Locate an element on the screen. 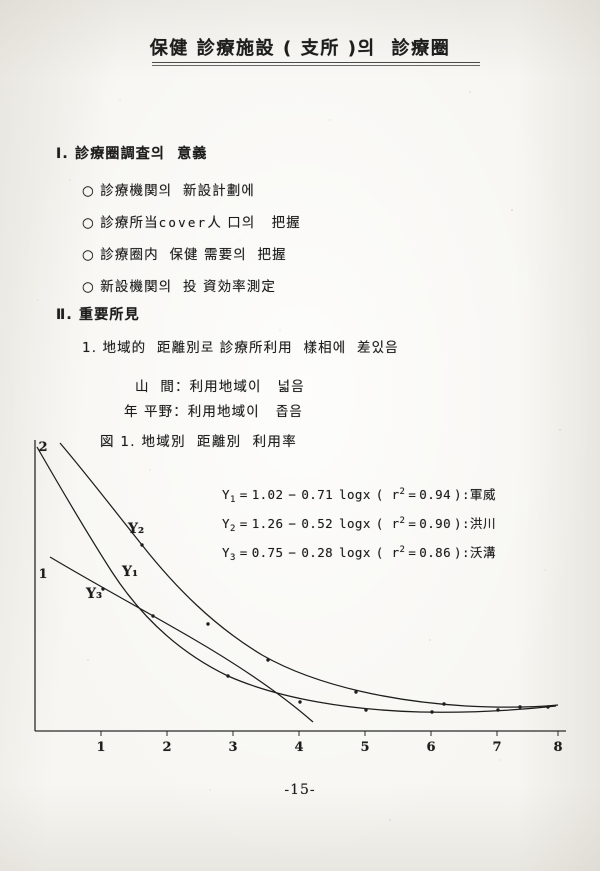  eq1-intercept: 1.02 is located at coordinates (267, 494).